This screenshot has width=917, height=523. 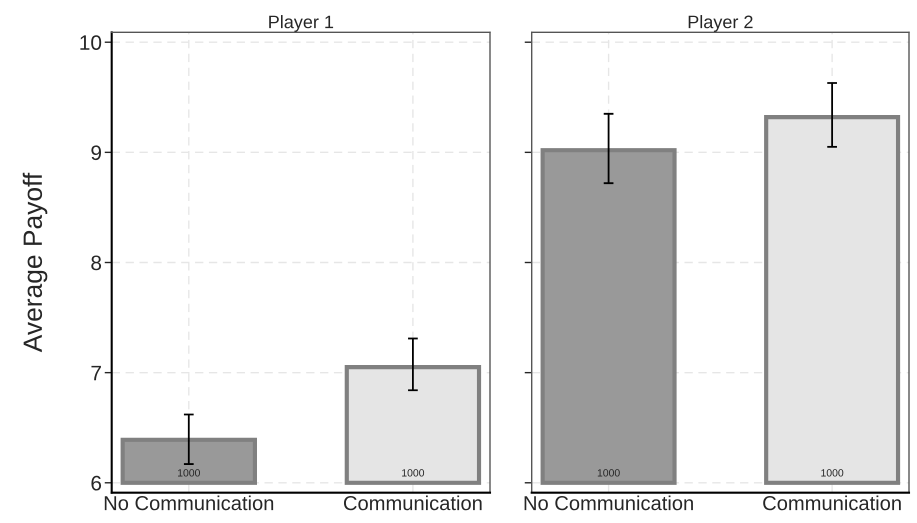 What do you see at coordinates (96, 373) in the screenshot?
I see `y-tick-label: 7` at bounding box center [96, 373].